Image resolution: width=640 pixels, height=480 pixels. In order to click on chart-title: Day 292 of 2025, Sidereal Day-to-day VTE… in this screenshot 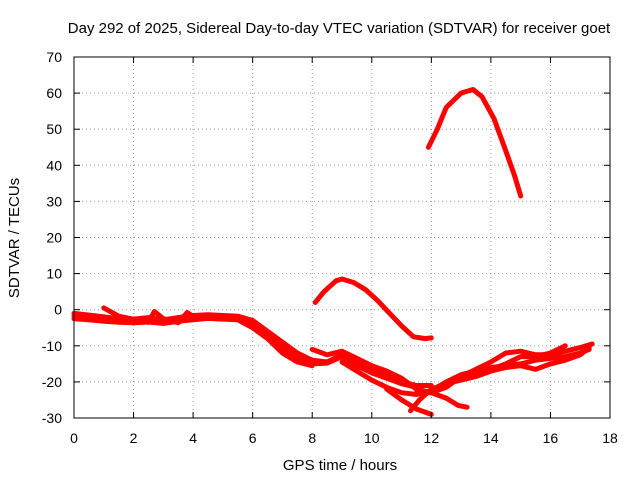, I will do `click(339, 28)`.